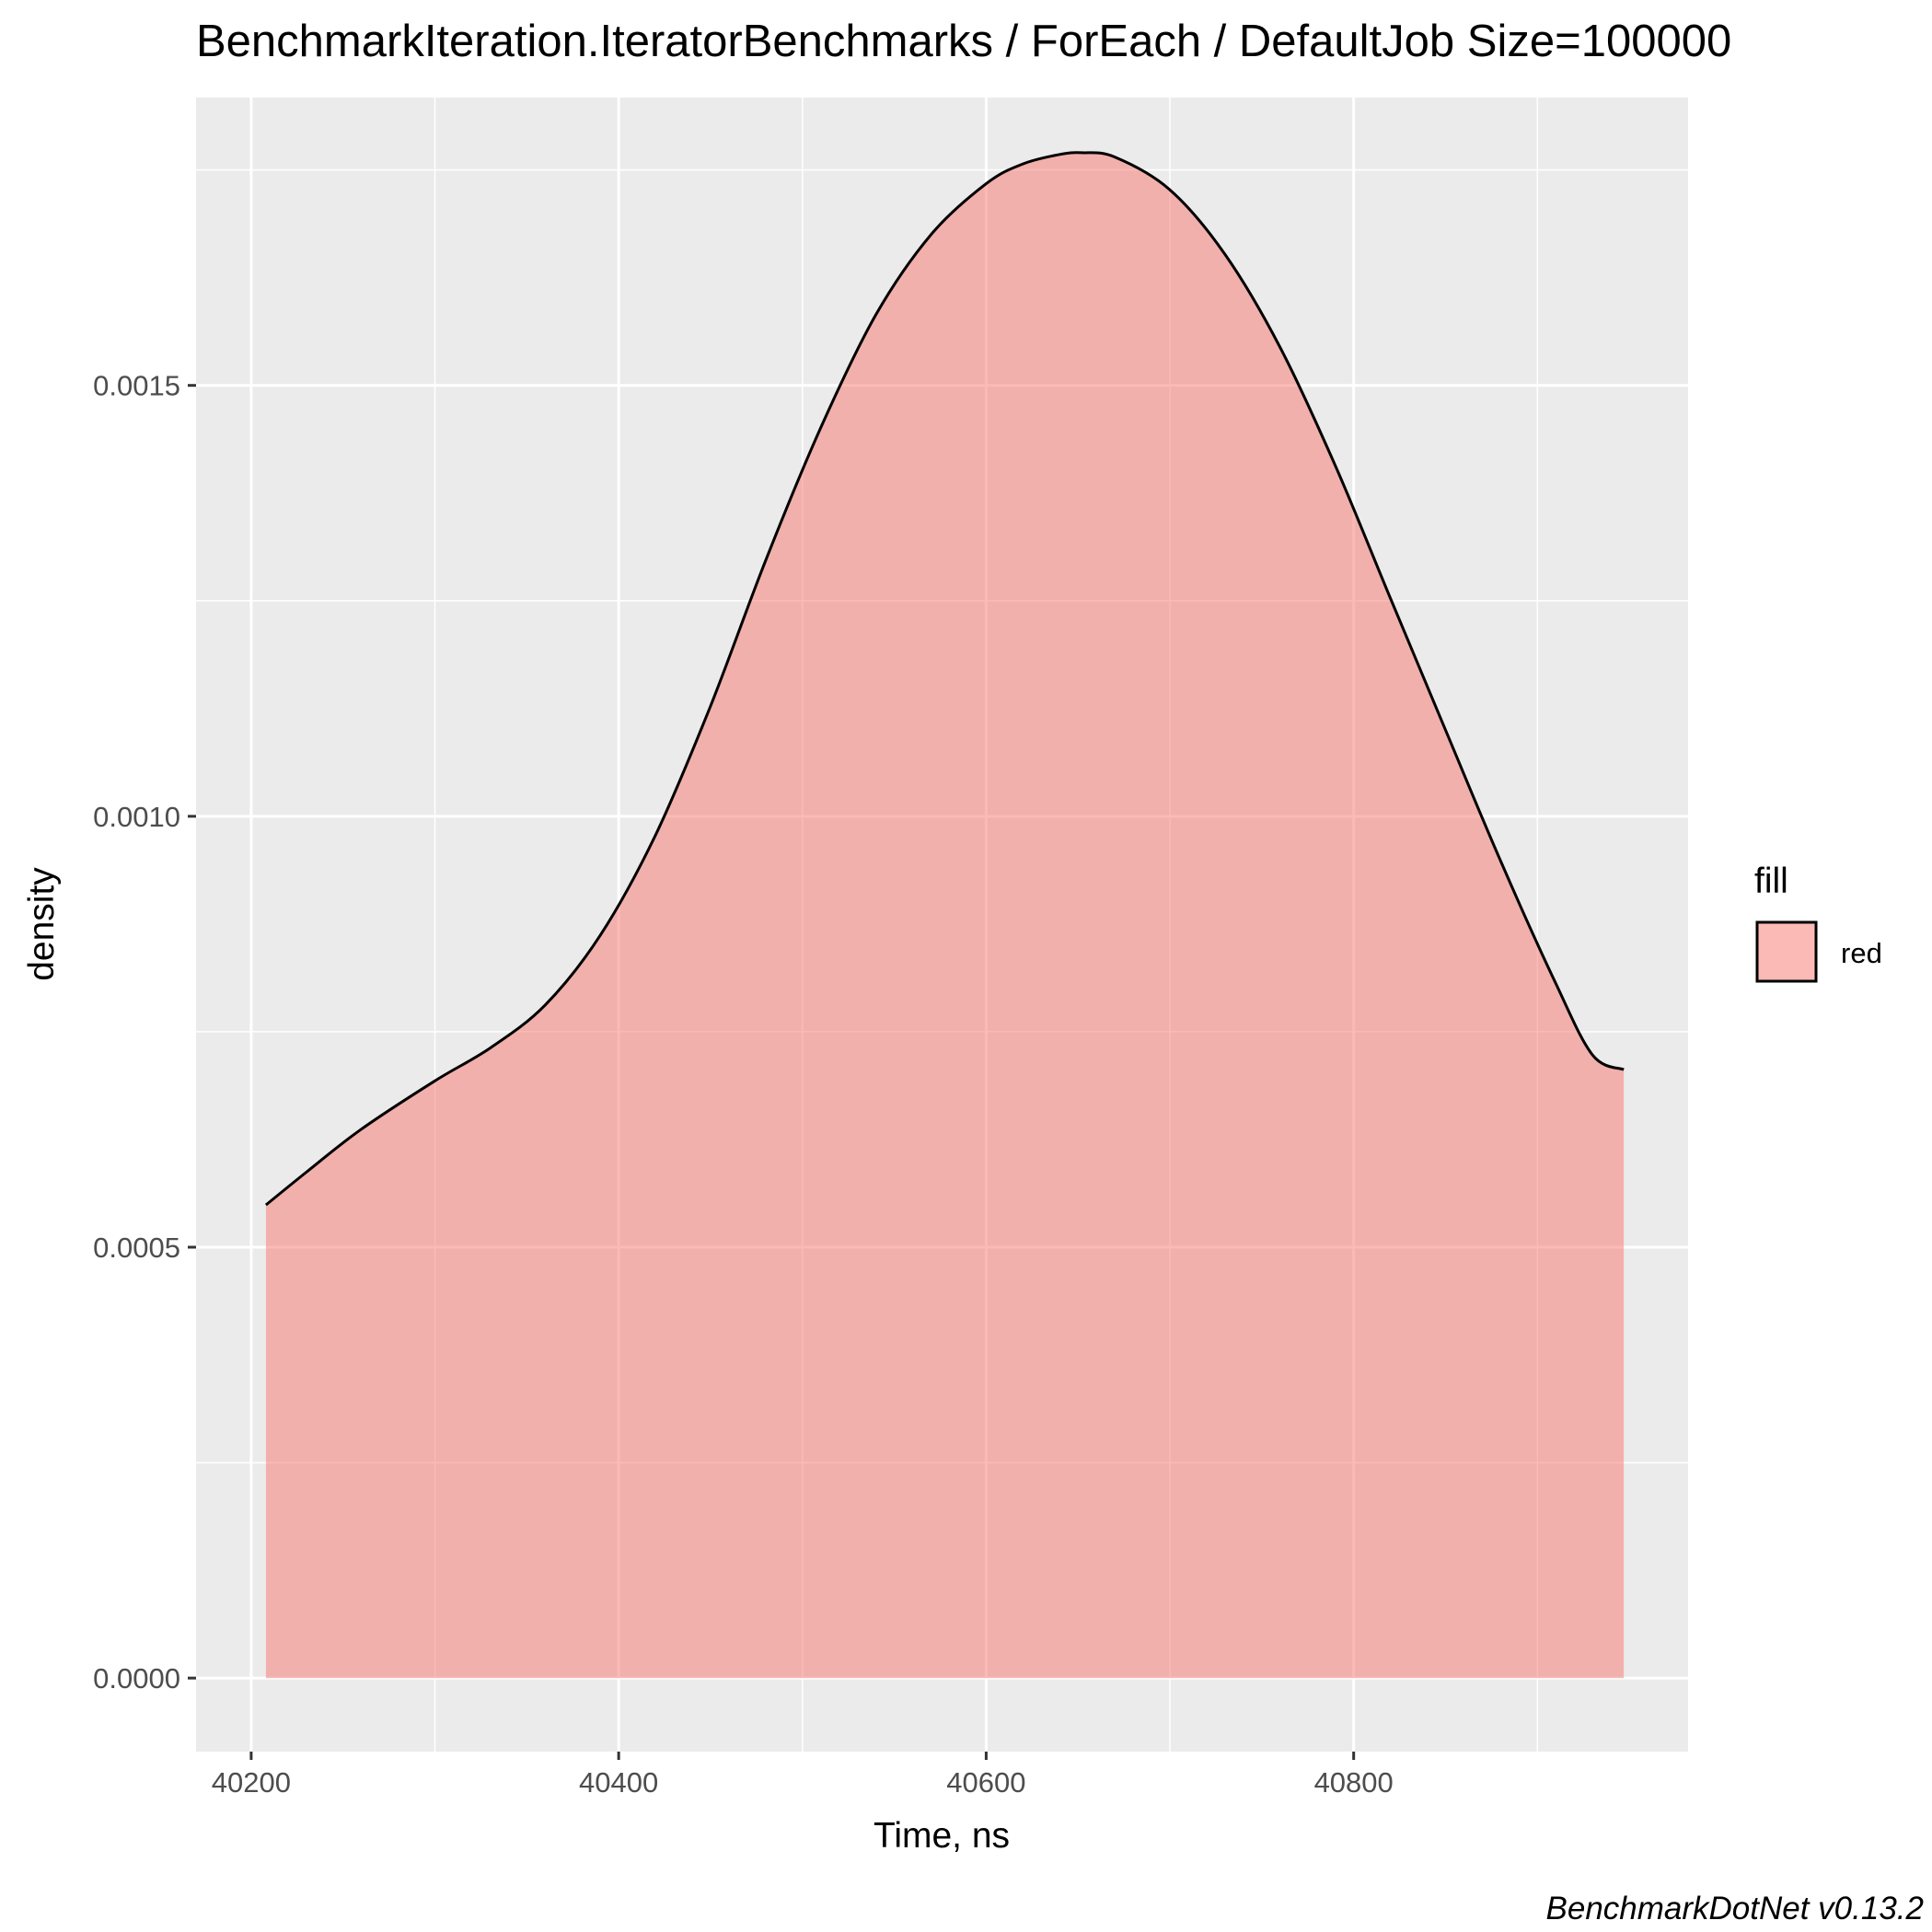 The width and height of the screenshot is (1932, 1932). Describe the element at coordinates (1862, 953) in the screenshot. I see `legend-label: red` at that location.